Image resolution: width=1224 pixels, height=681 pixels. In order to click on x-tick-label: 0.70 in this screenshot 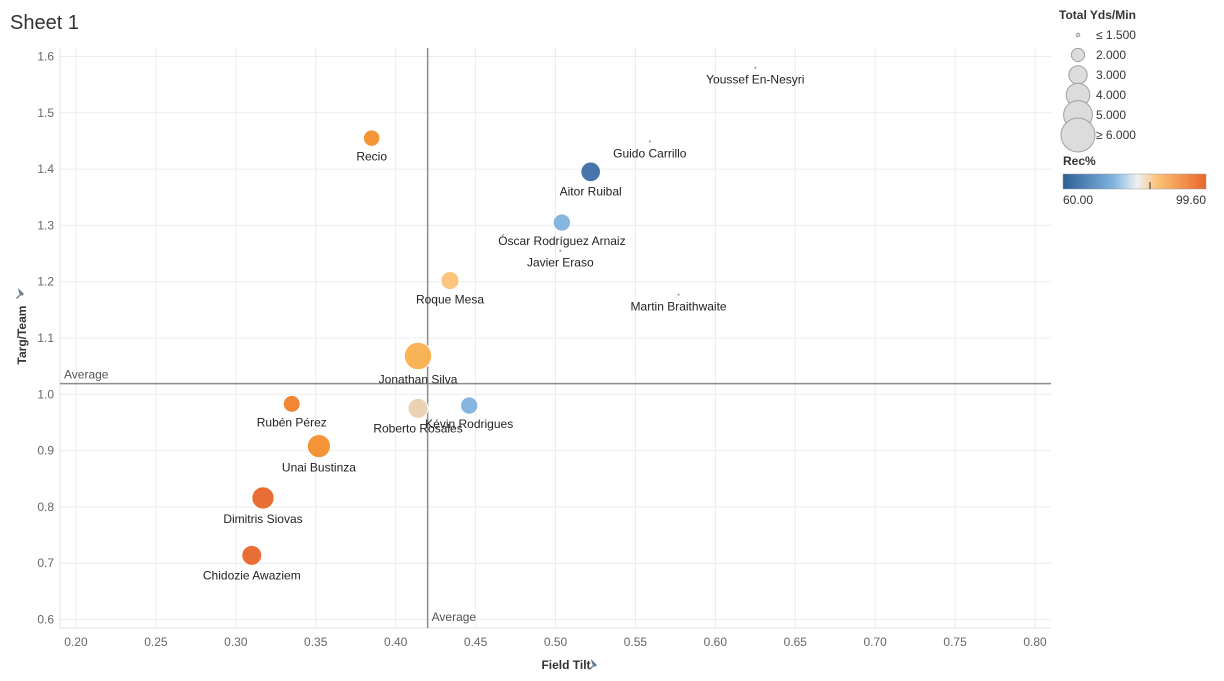, I will do `click(875, 642)`.